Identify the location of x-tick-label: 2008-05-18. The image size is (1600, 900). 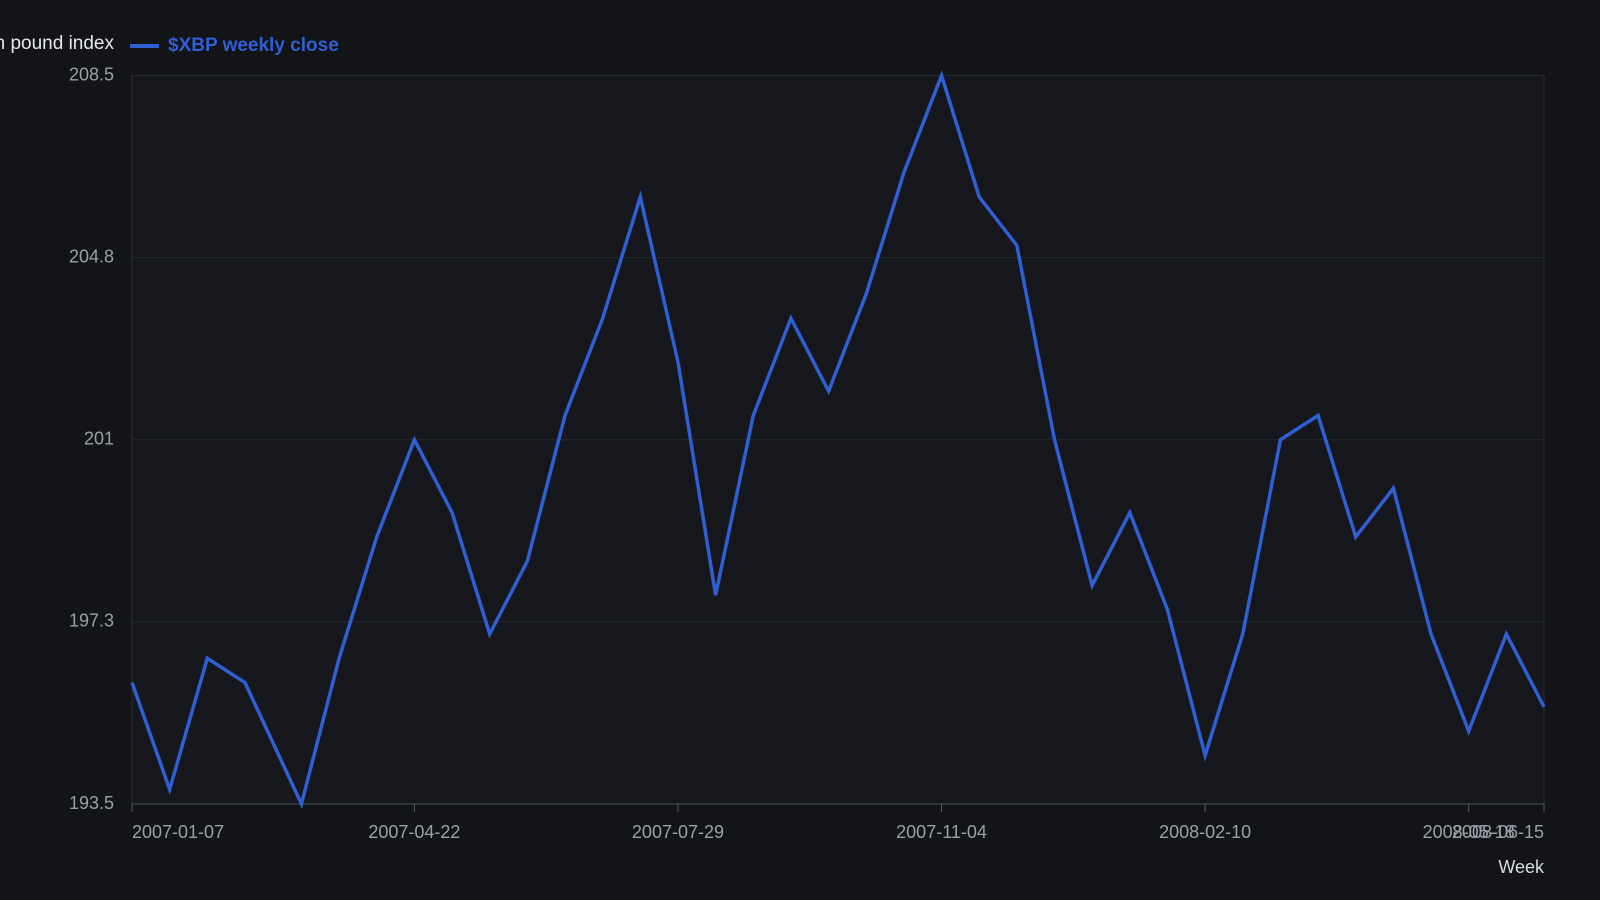
(1469, 832).